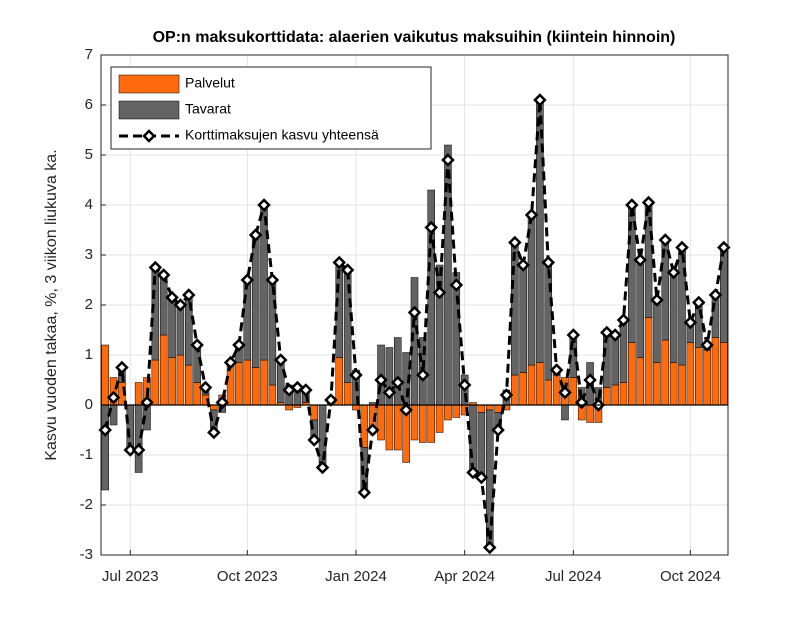  I want to click on y-tick-label: 2, so click(89, 304).